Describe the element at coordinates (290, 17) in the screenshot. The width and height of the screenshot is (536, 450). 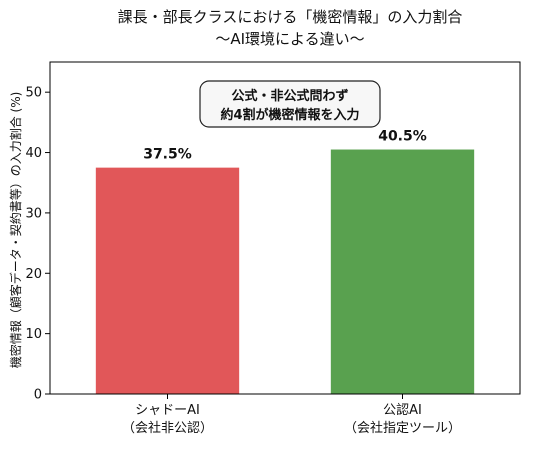
I see `chart-title: 課長・部長クラスにおける「機密情報」の入力割合` at that location.